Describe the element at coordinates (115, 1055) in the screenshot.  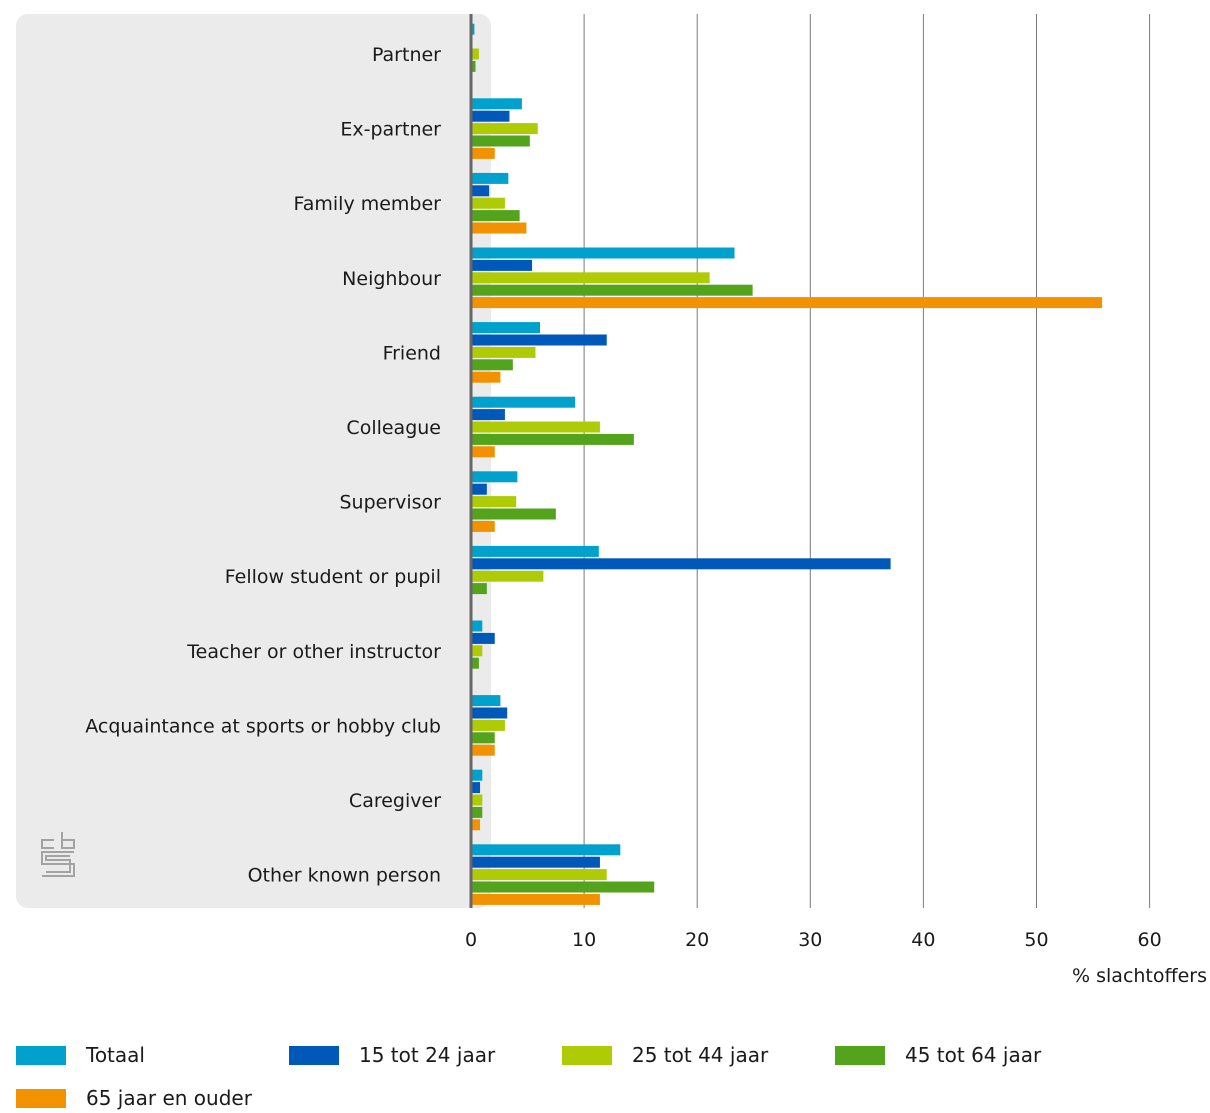
I see `legend-label: Totaal` at that location.